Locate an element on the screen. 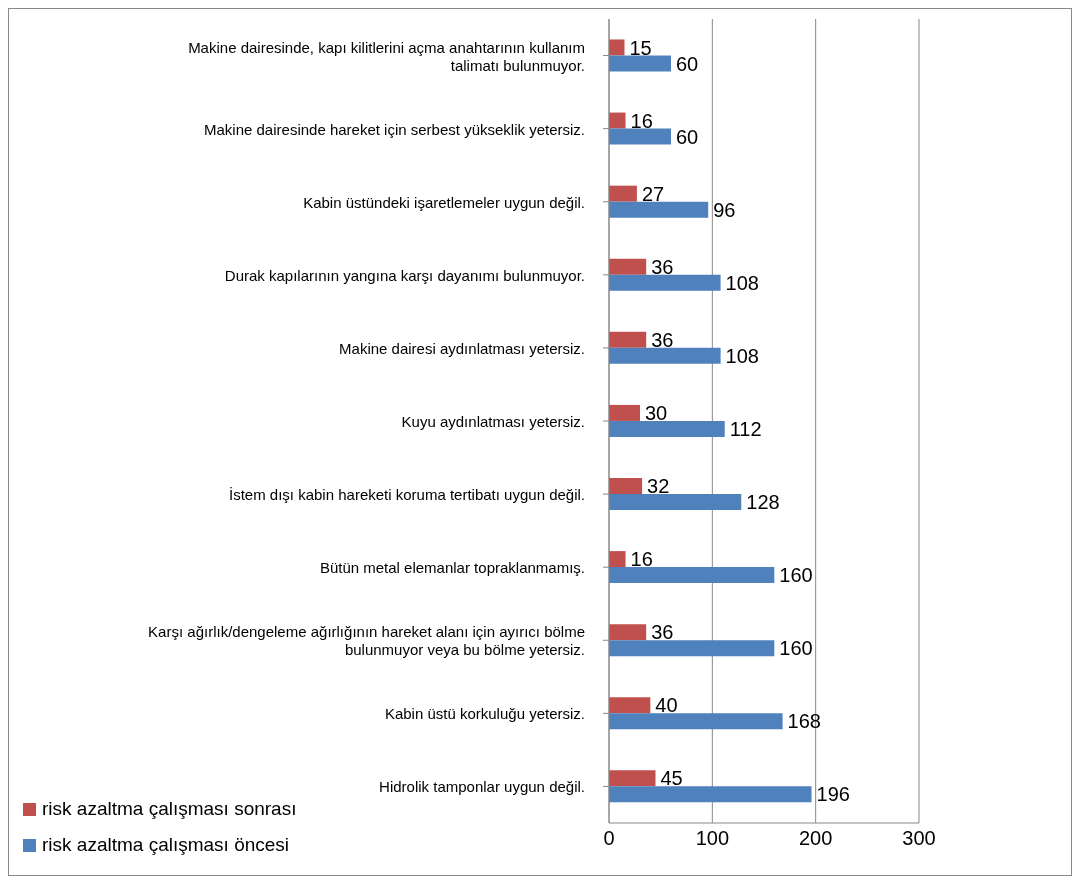  data-label: 128 is located at coordinates (763, 502).